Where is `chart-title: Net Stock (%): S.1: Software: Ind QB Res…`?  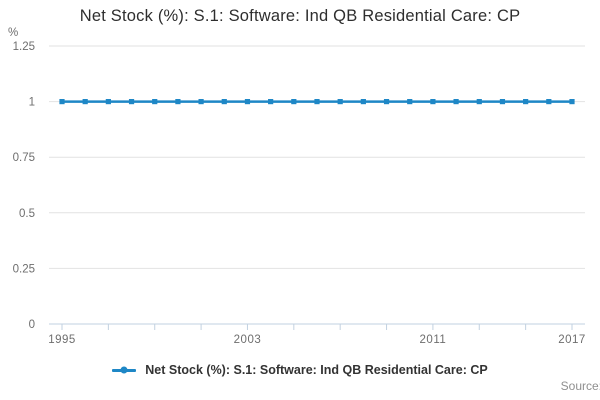 chart-title: Net Stock (%): S.1: Software: Ind QB Res… is located at coordinates (300, 16).